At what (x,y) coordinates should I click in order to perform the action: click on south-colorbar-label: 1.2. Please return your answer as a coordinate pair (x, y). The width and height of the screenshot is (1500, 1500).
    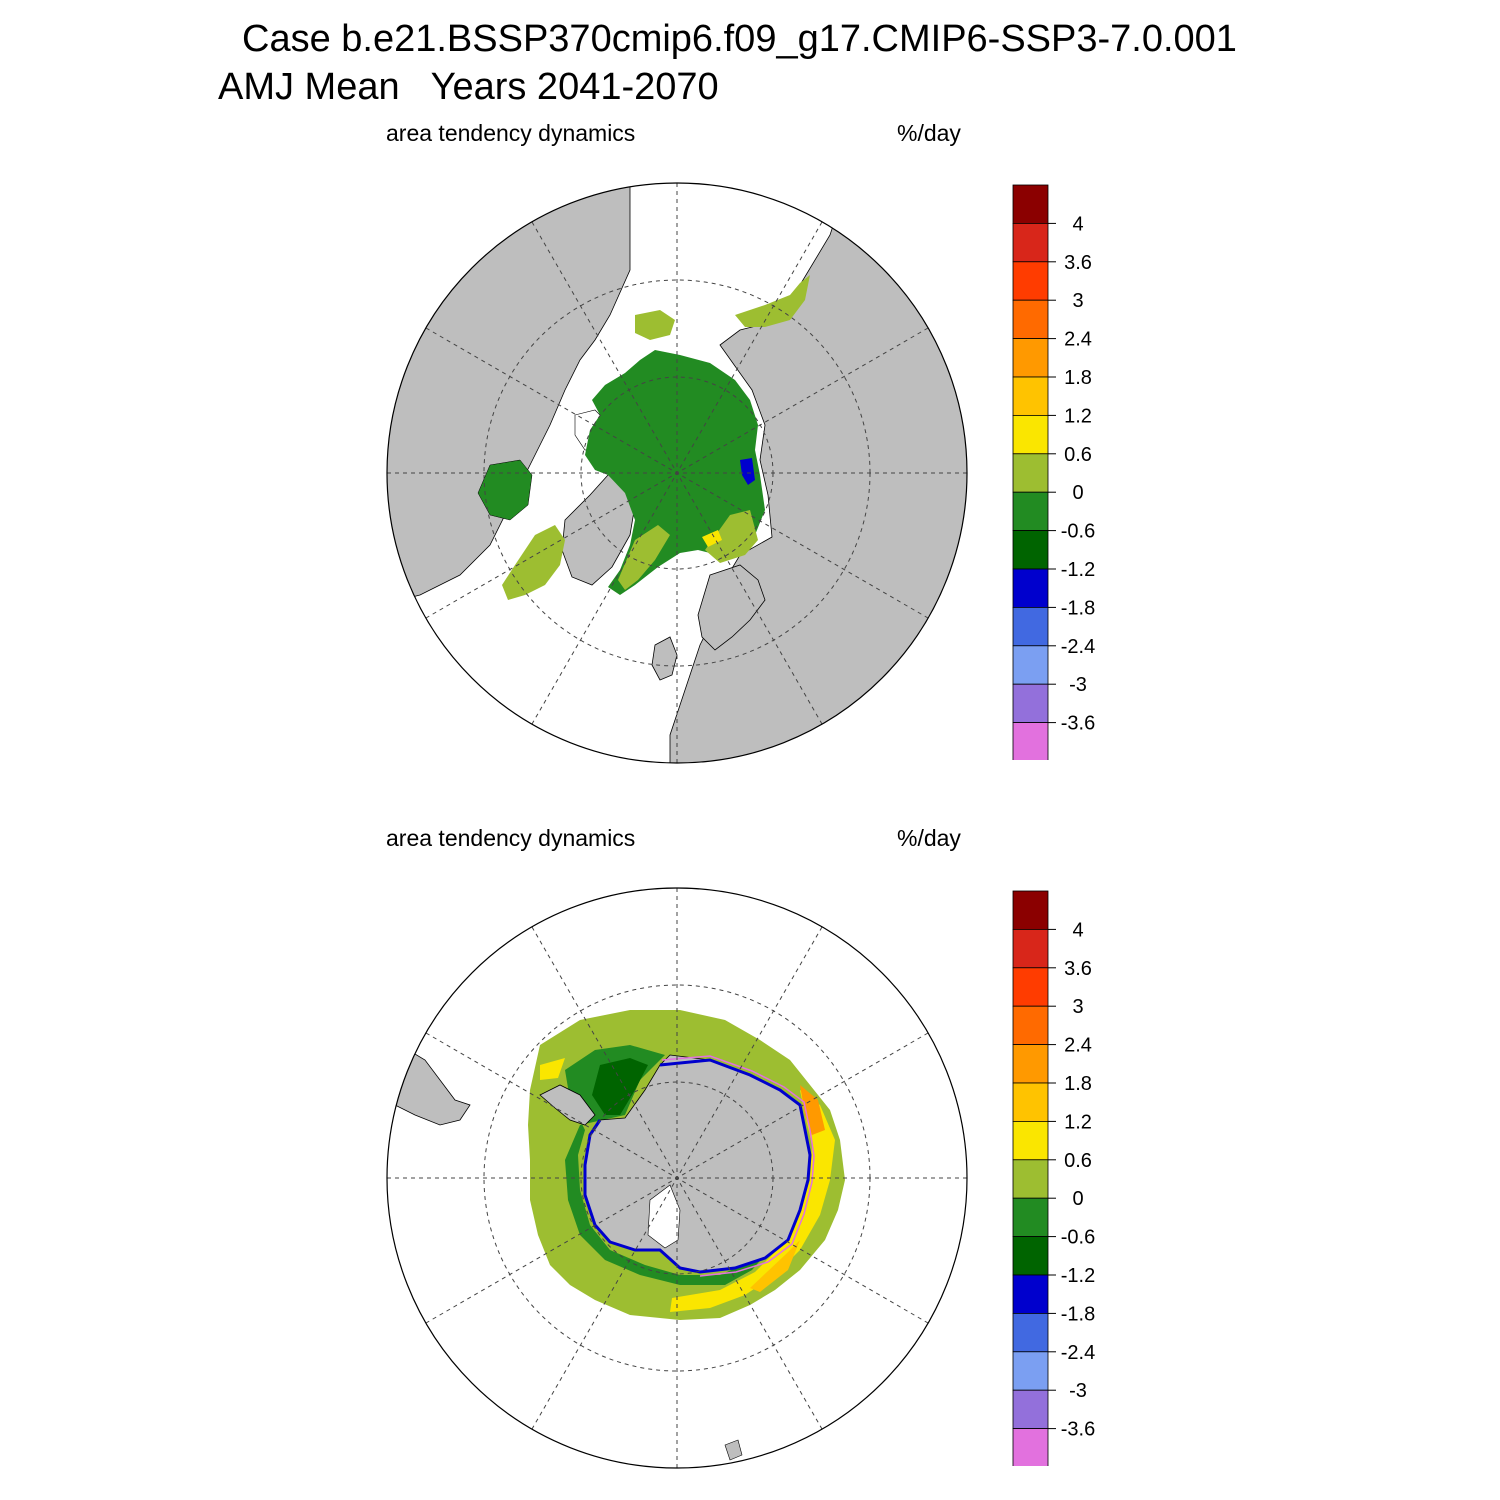
    Looking at the image, I should click on (1078, 1122).